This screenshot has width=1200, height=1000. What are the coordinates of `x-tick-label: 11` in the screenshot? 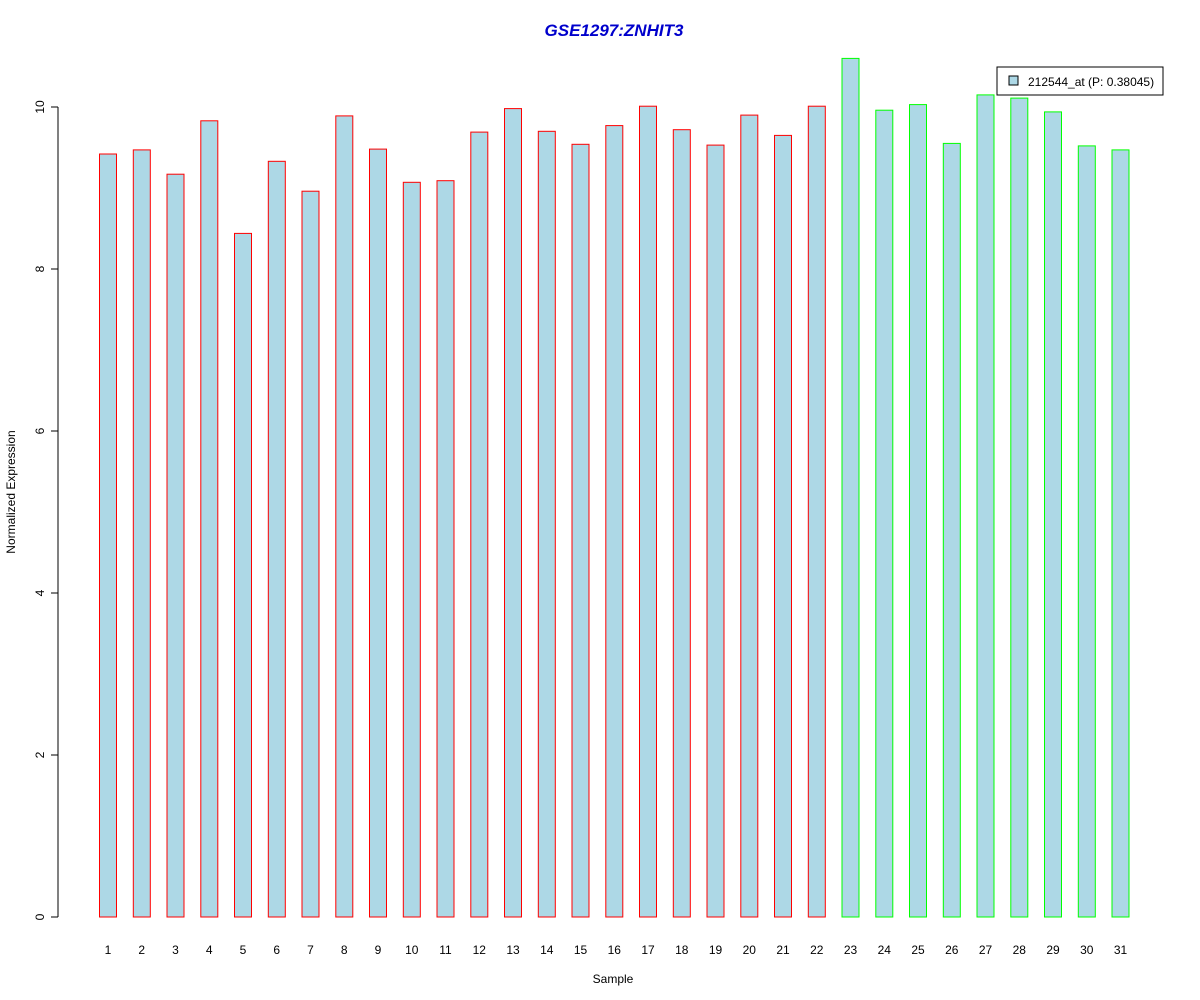 It's located at (445, 950).